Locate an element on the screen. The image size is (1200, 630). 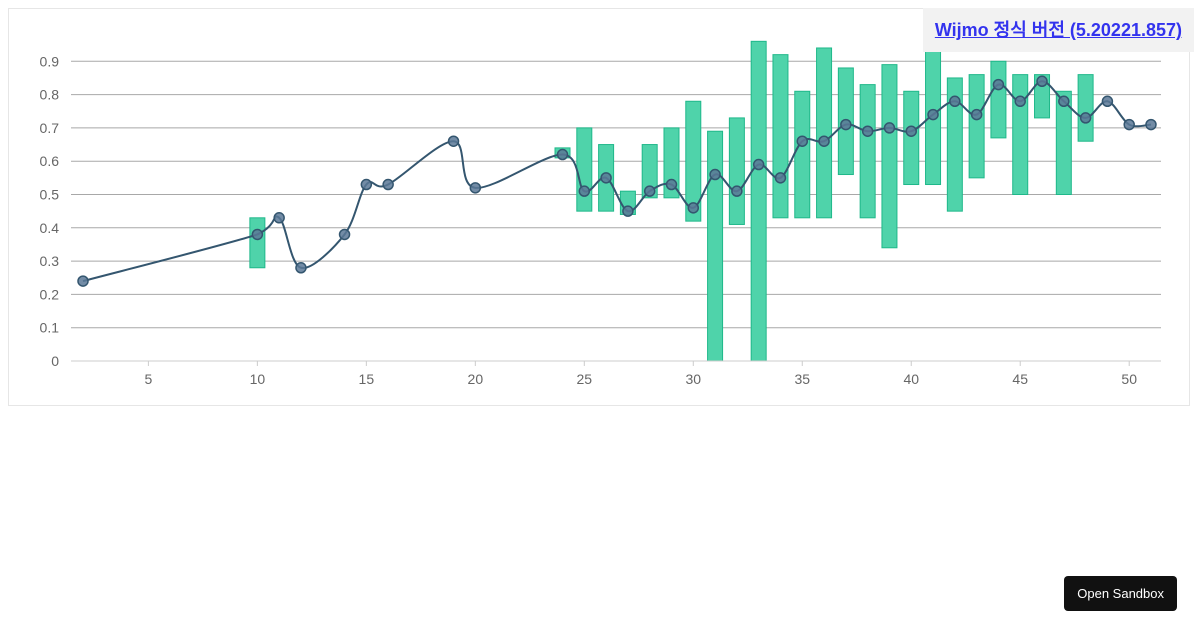
y-tick-label: 0 is located at coordinates (55, 361).